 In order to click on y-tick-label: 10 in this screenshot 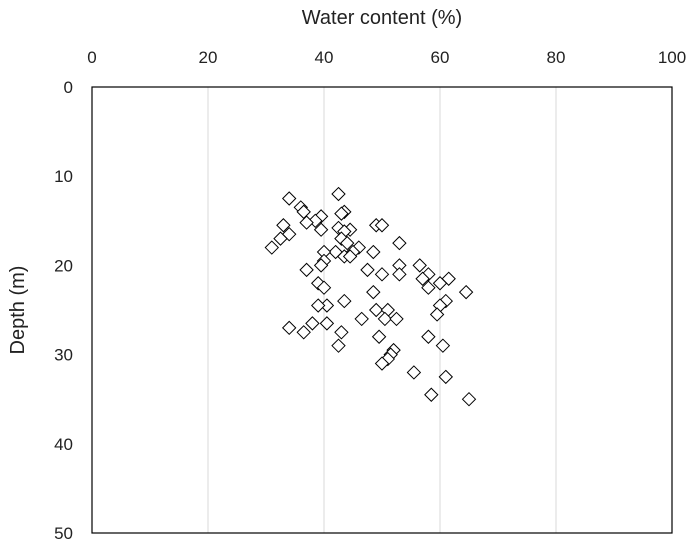, I will do `click(63, 176)`.